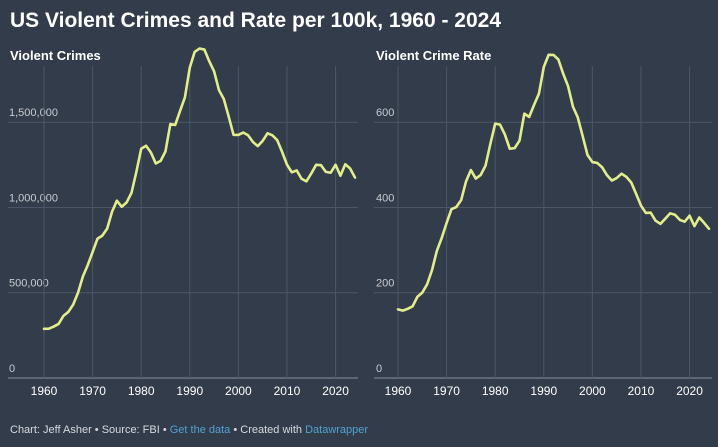  Describe the element at coordinates (398, 391) in the screenshot. I see `crime-rate-x-tick-label: 1960` at that location.